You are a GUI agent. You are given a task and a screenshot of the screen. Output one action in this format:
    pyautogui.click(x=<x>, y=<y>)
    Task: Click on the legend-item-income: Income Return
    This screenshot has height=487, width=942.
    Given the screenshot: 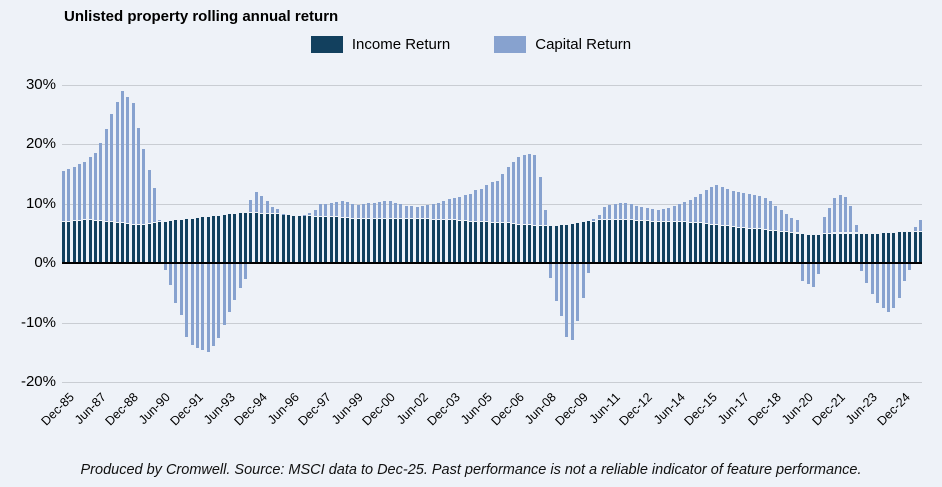 What is the action you would take?
    pyautogui.click(x=380, y=44)
    